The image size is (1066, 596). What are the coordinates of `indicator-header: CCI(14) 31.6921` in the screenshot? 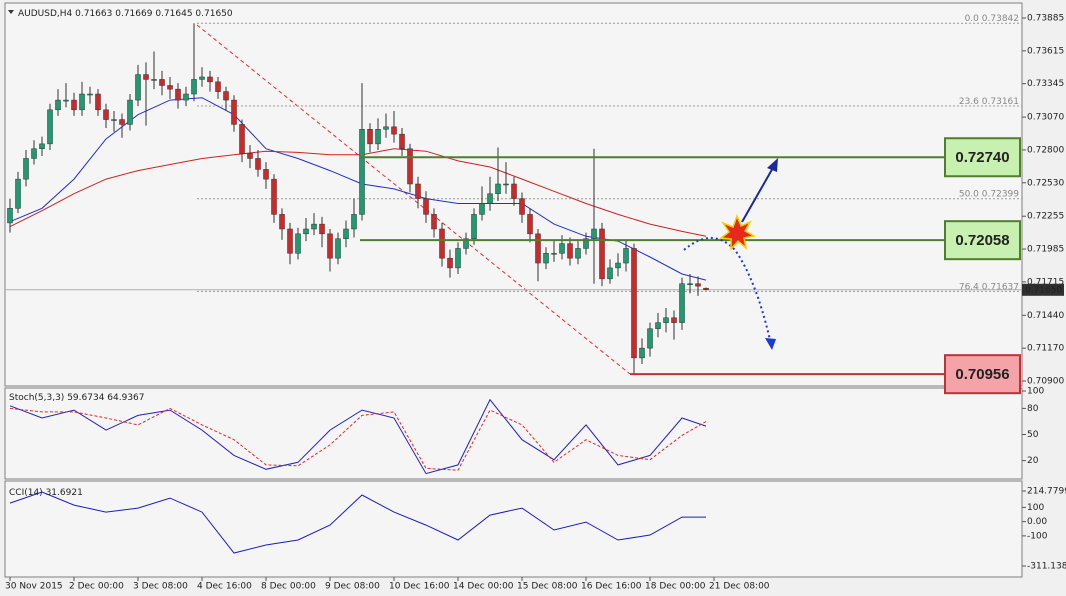 It's located at (46, 493).